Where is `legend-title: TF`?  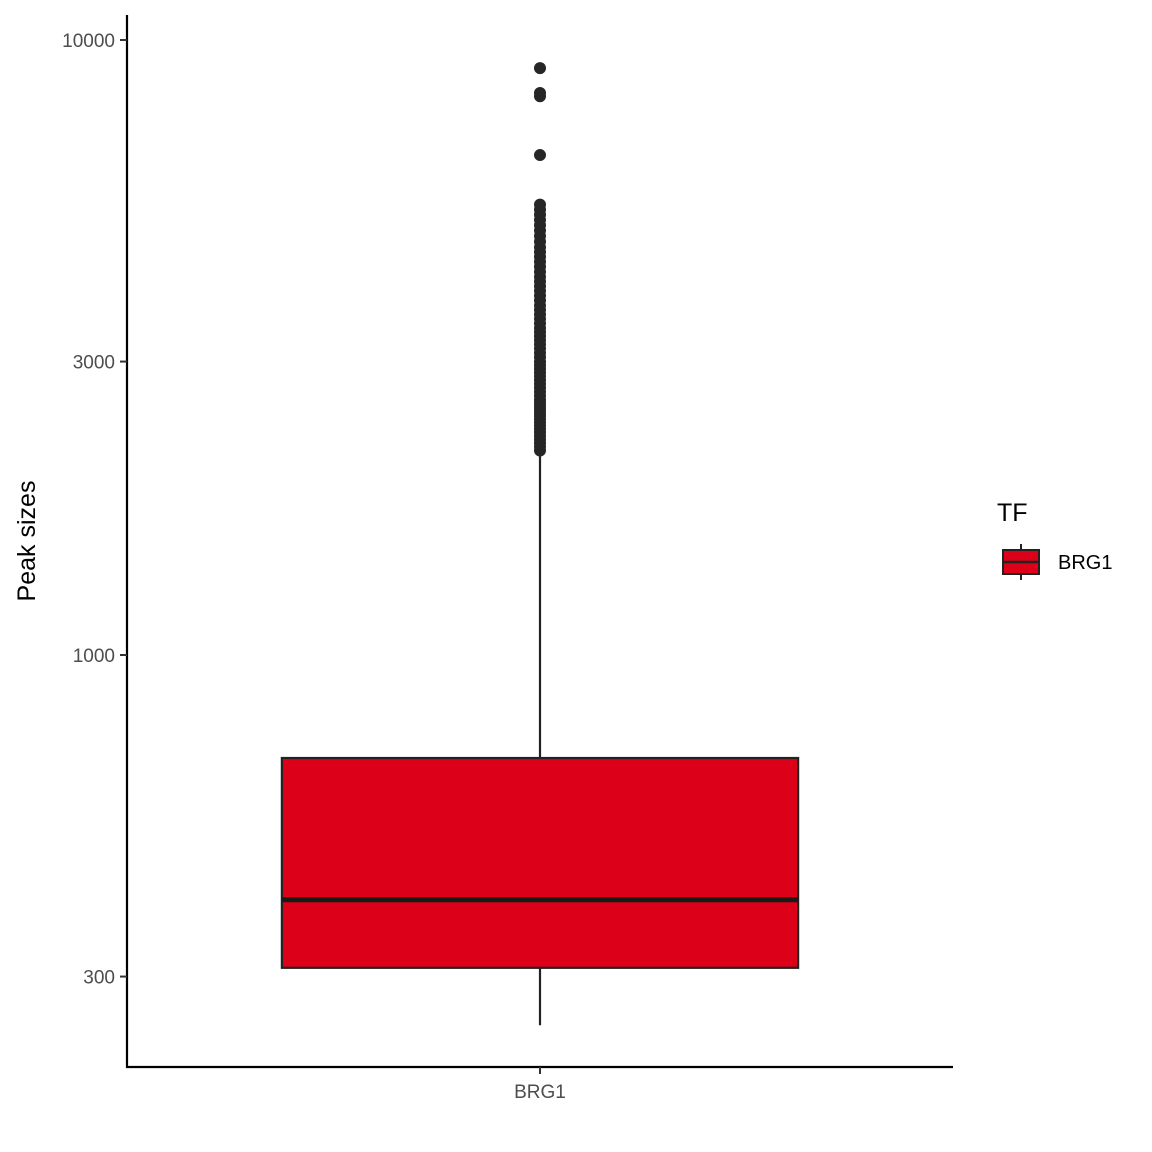
legend-title: TF is located at coordinates (1012, 513).